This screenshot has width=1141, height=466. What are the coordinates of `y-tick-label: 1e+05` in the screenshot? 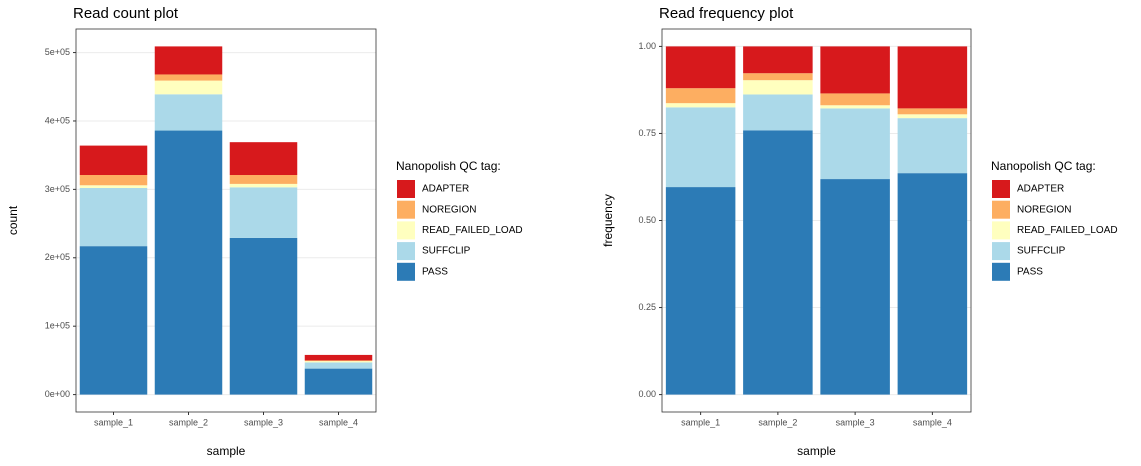 It's located at (57, 326).